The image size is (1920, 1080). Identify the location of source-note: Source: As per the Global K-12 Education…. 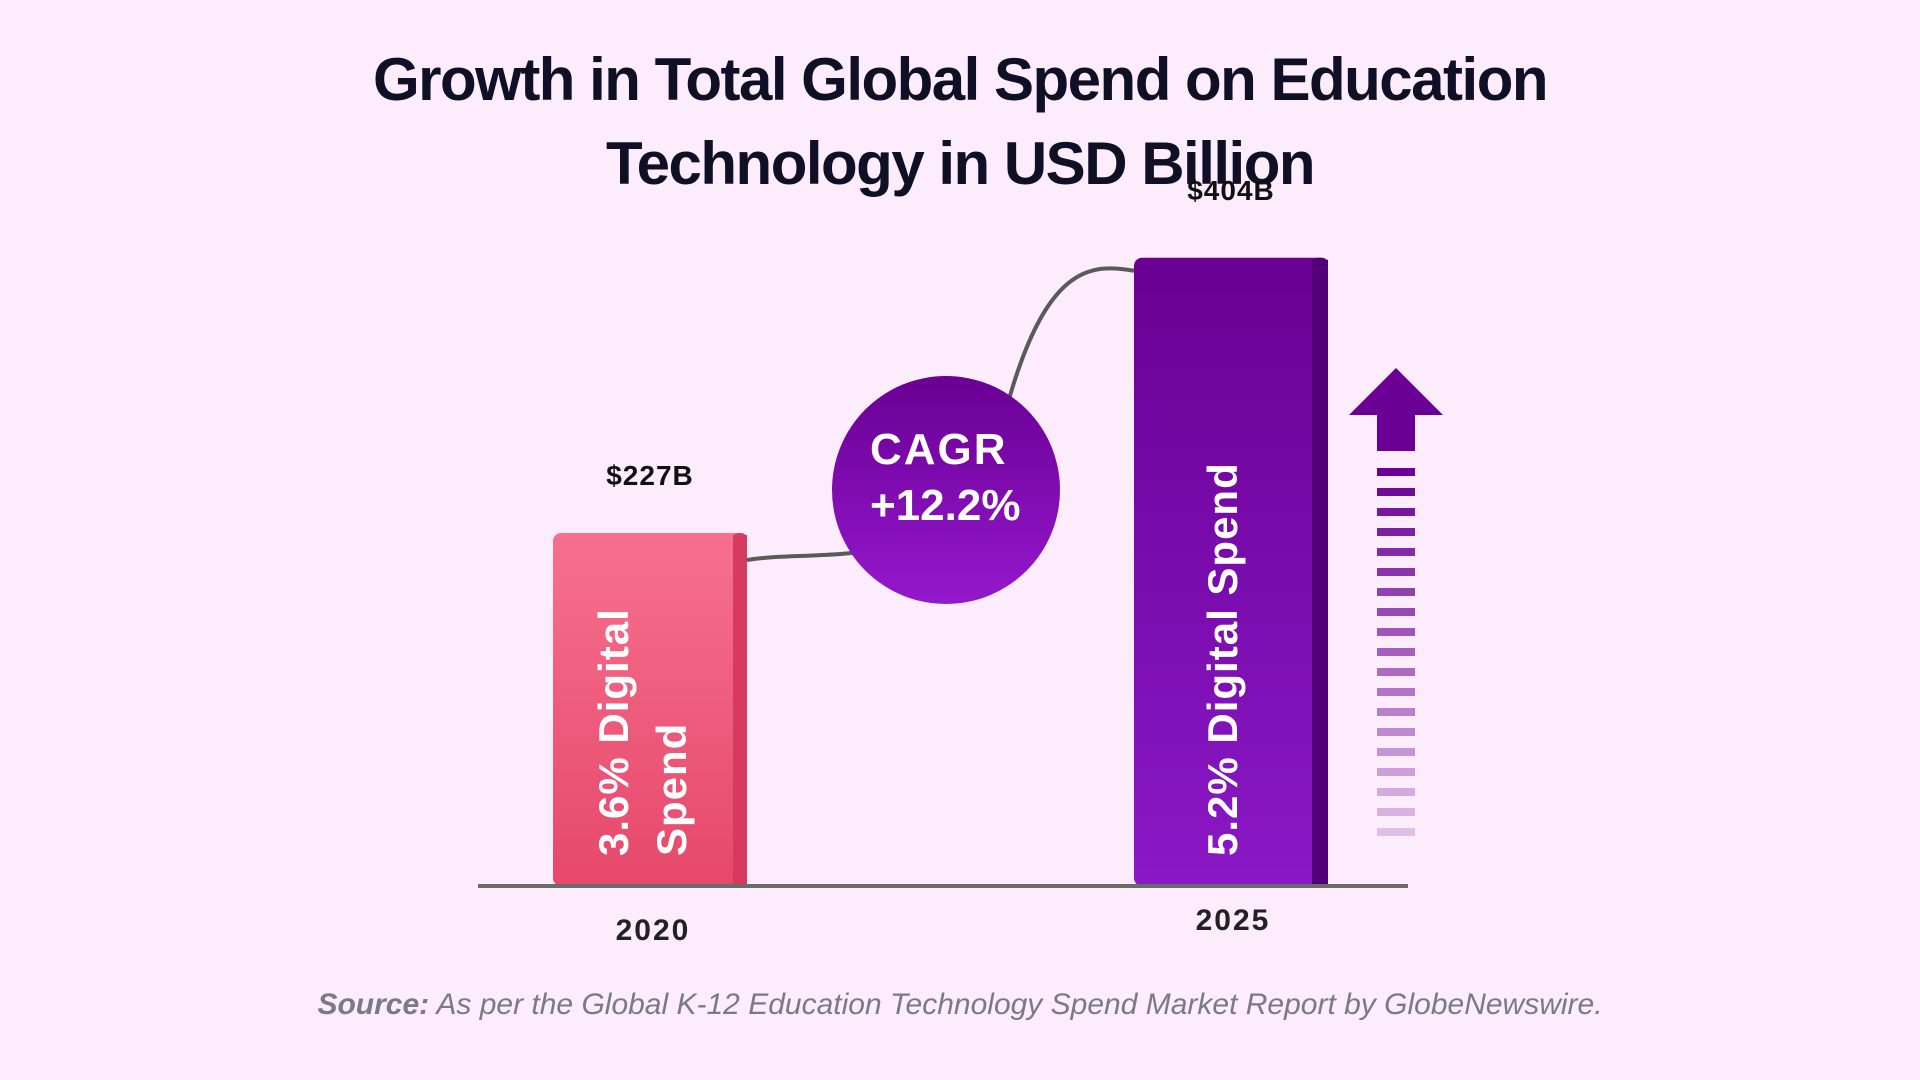
(960, 1005).